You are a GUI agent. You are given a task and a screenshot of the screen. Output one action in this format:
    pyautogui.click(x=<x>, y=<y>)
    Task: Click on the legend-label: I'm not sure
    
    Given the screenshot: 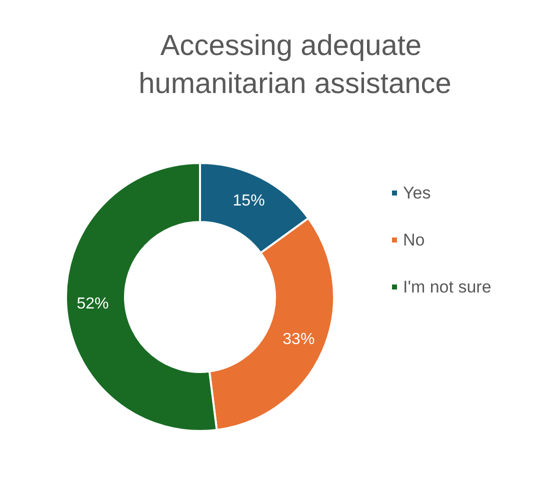 What is the action you would take?
    pyautogui.click(x=447, y=287)
    